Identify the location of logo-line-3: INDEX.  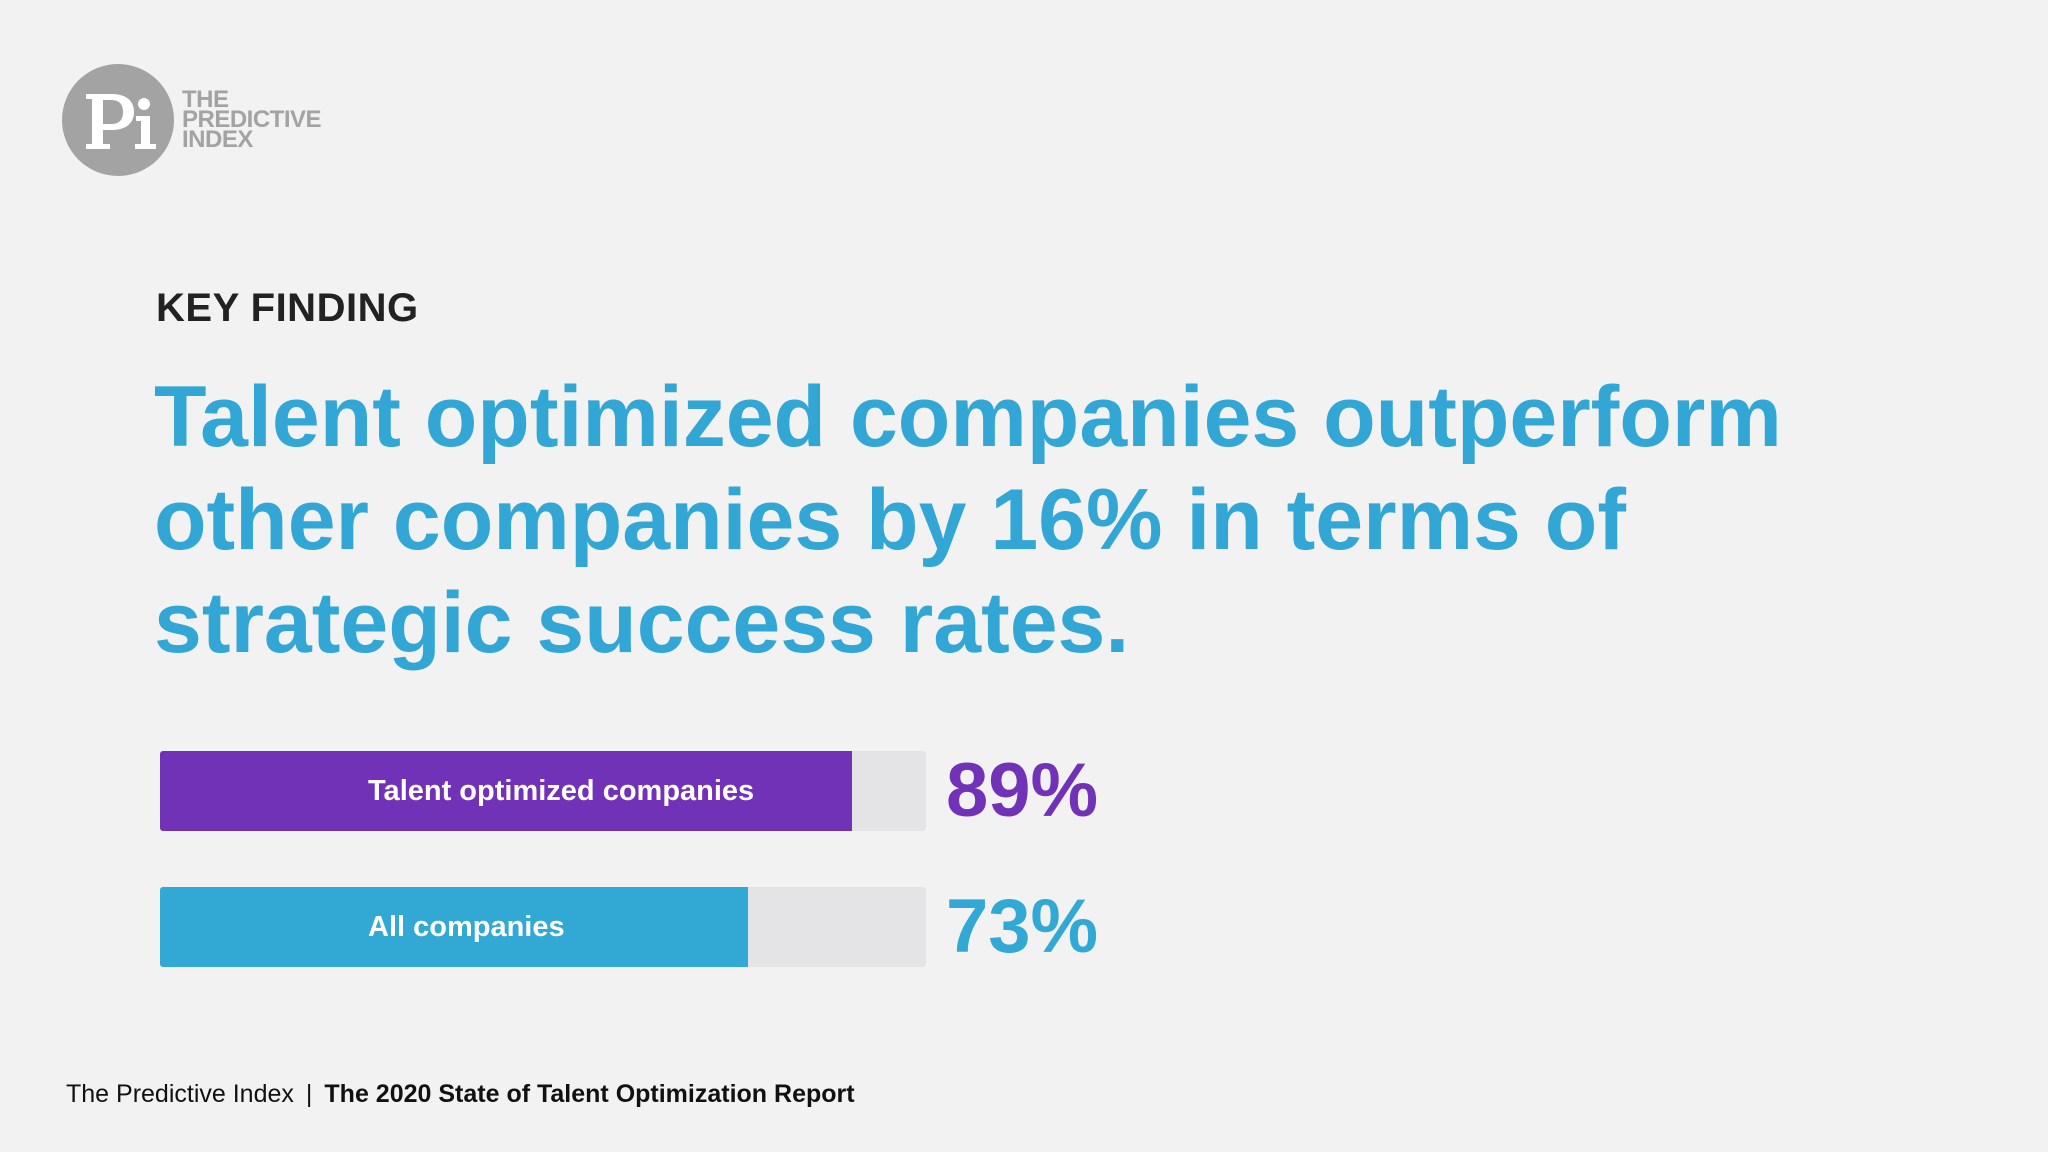
(217, 139).